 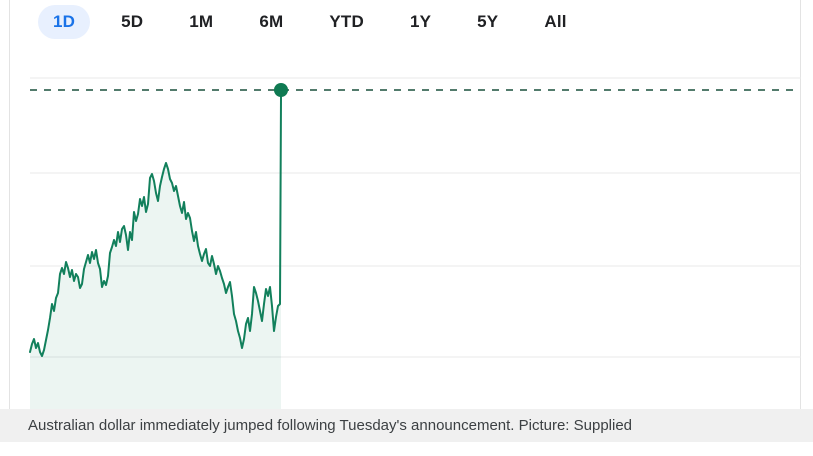 I want to click on jump-marker-dot, so click(x=281, y=90).